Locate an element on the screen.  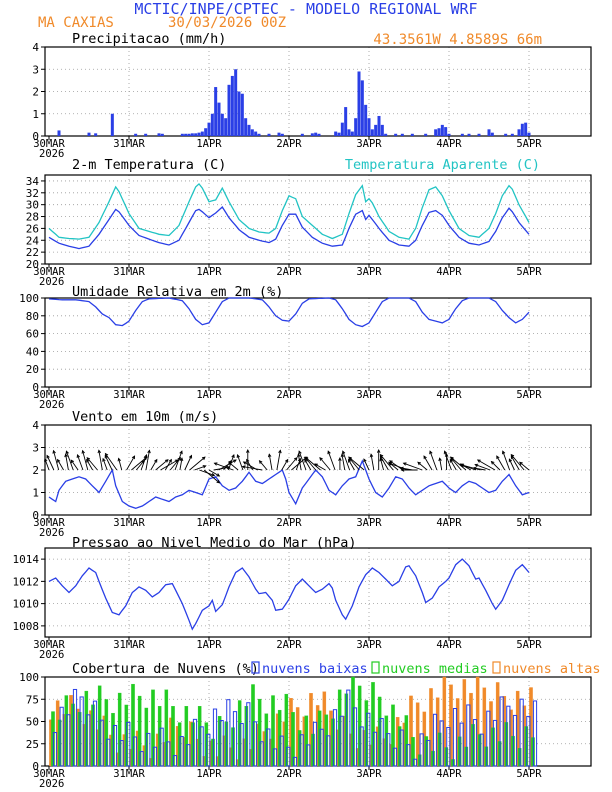
cloud-bar-orange is located at coordinates (431, 727).